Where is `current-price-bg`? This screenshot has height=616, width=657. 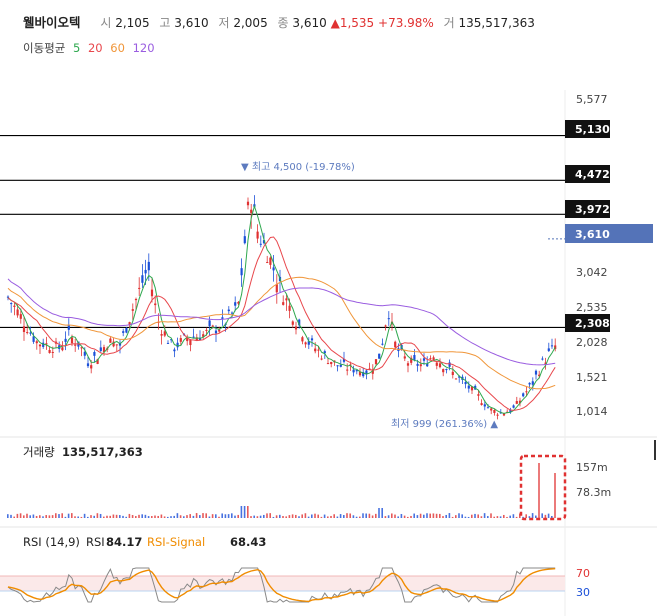 current-price-bg is located at coordinates (609, 233).